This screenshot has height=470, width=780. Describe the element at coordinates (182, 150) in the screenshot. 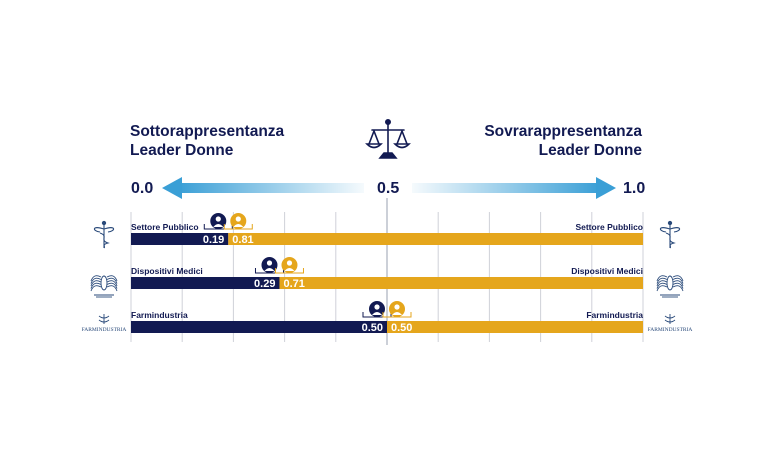

I see `title-left-line-2: Leader Donne` at that location.